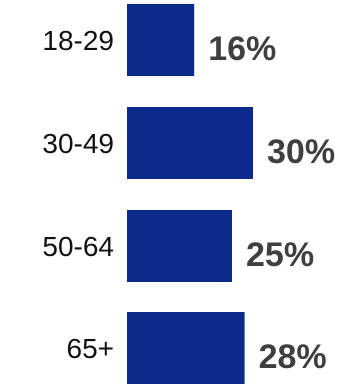 The image size is (359, 385). I want to click on value-label: 16%, so click(242, 49).